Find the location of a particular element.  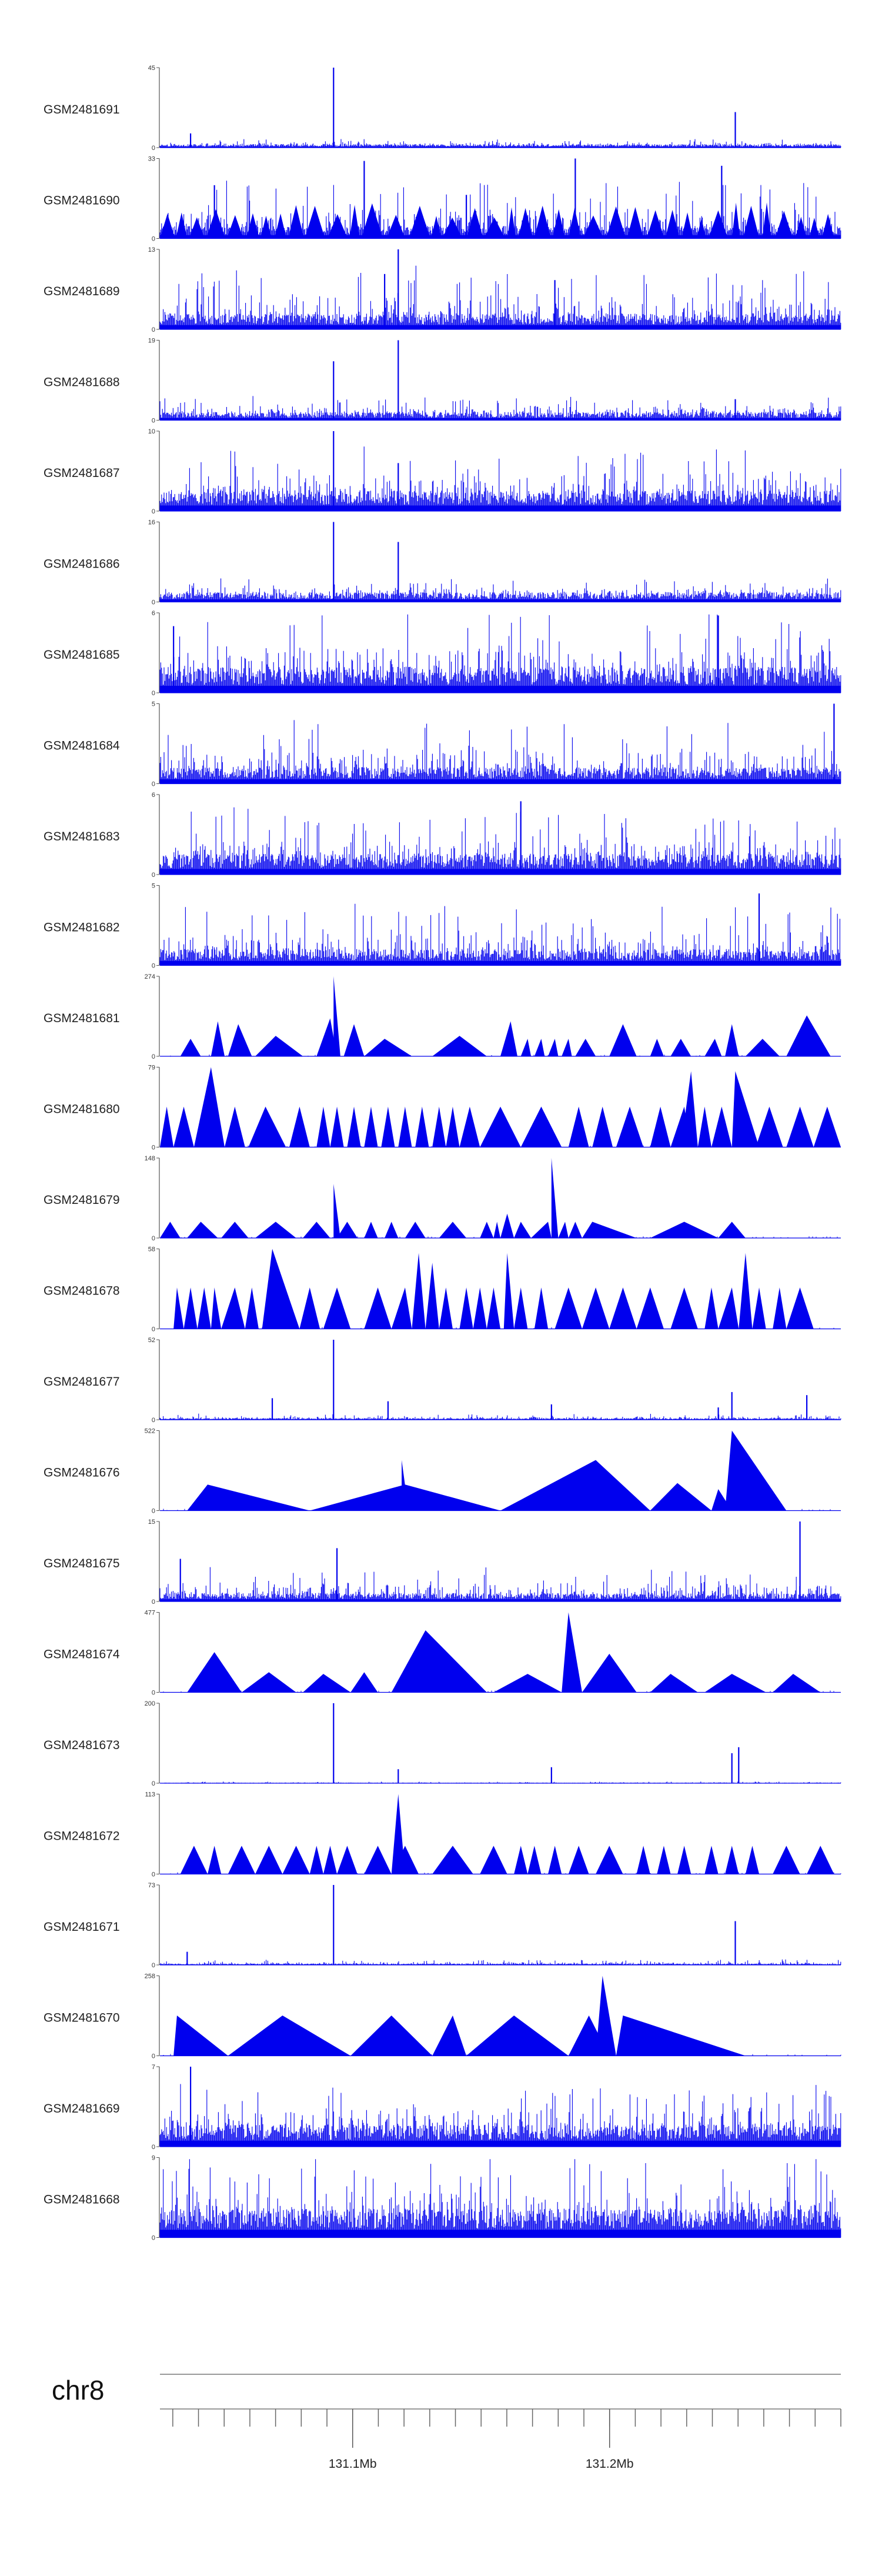

track-GSM2481676: GSM2481676 522 0 is located at coordinates (442, 1471).